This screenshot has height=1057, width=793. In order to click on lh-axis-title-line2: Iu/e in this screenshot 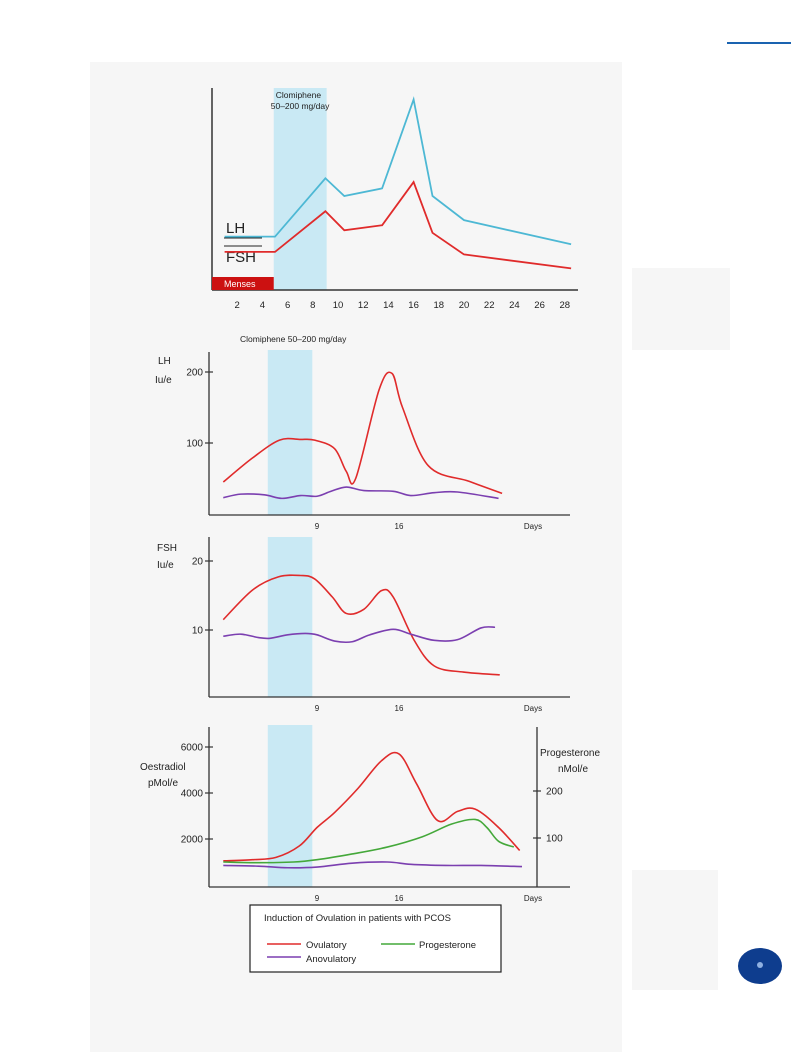, I will do `click(163, 380)`.